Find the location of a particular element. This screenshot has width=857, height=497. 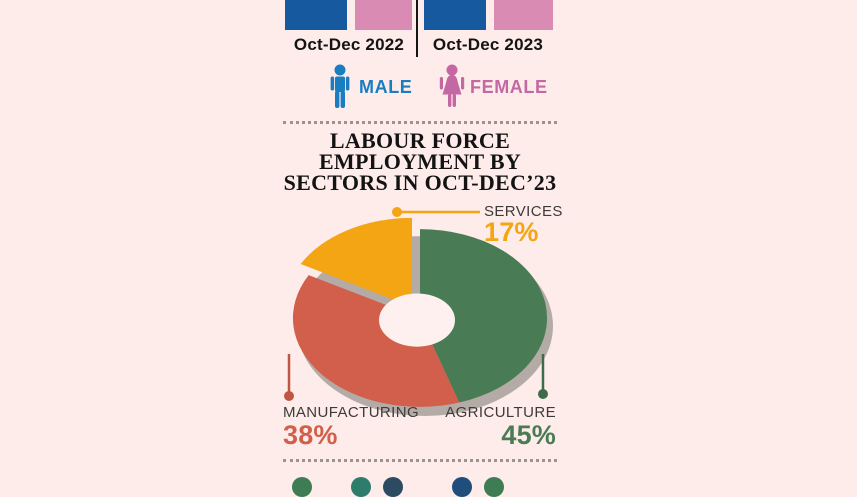

donut-hole is located at coordinates (417, 320).